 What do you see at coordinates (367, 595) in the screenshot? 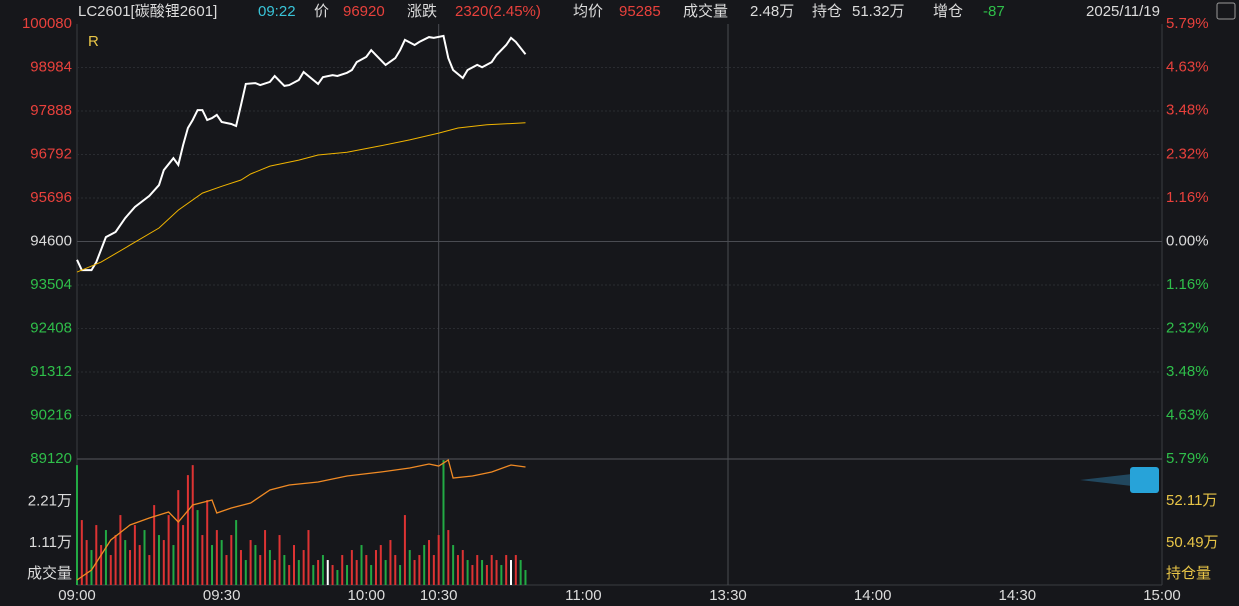
I see `x-tick-label: 10:00` at bounding box center [367, 595].